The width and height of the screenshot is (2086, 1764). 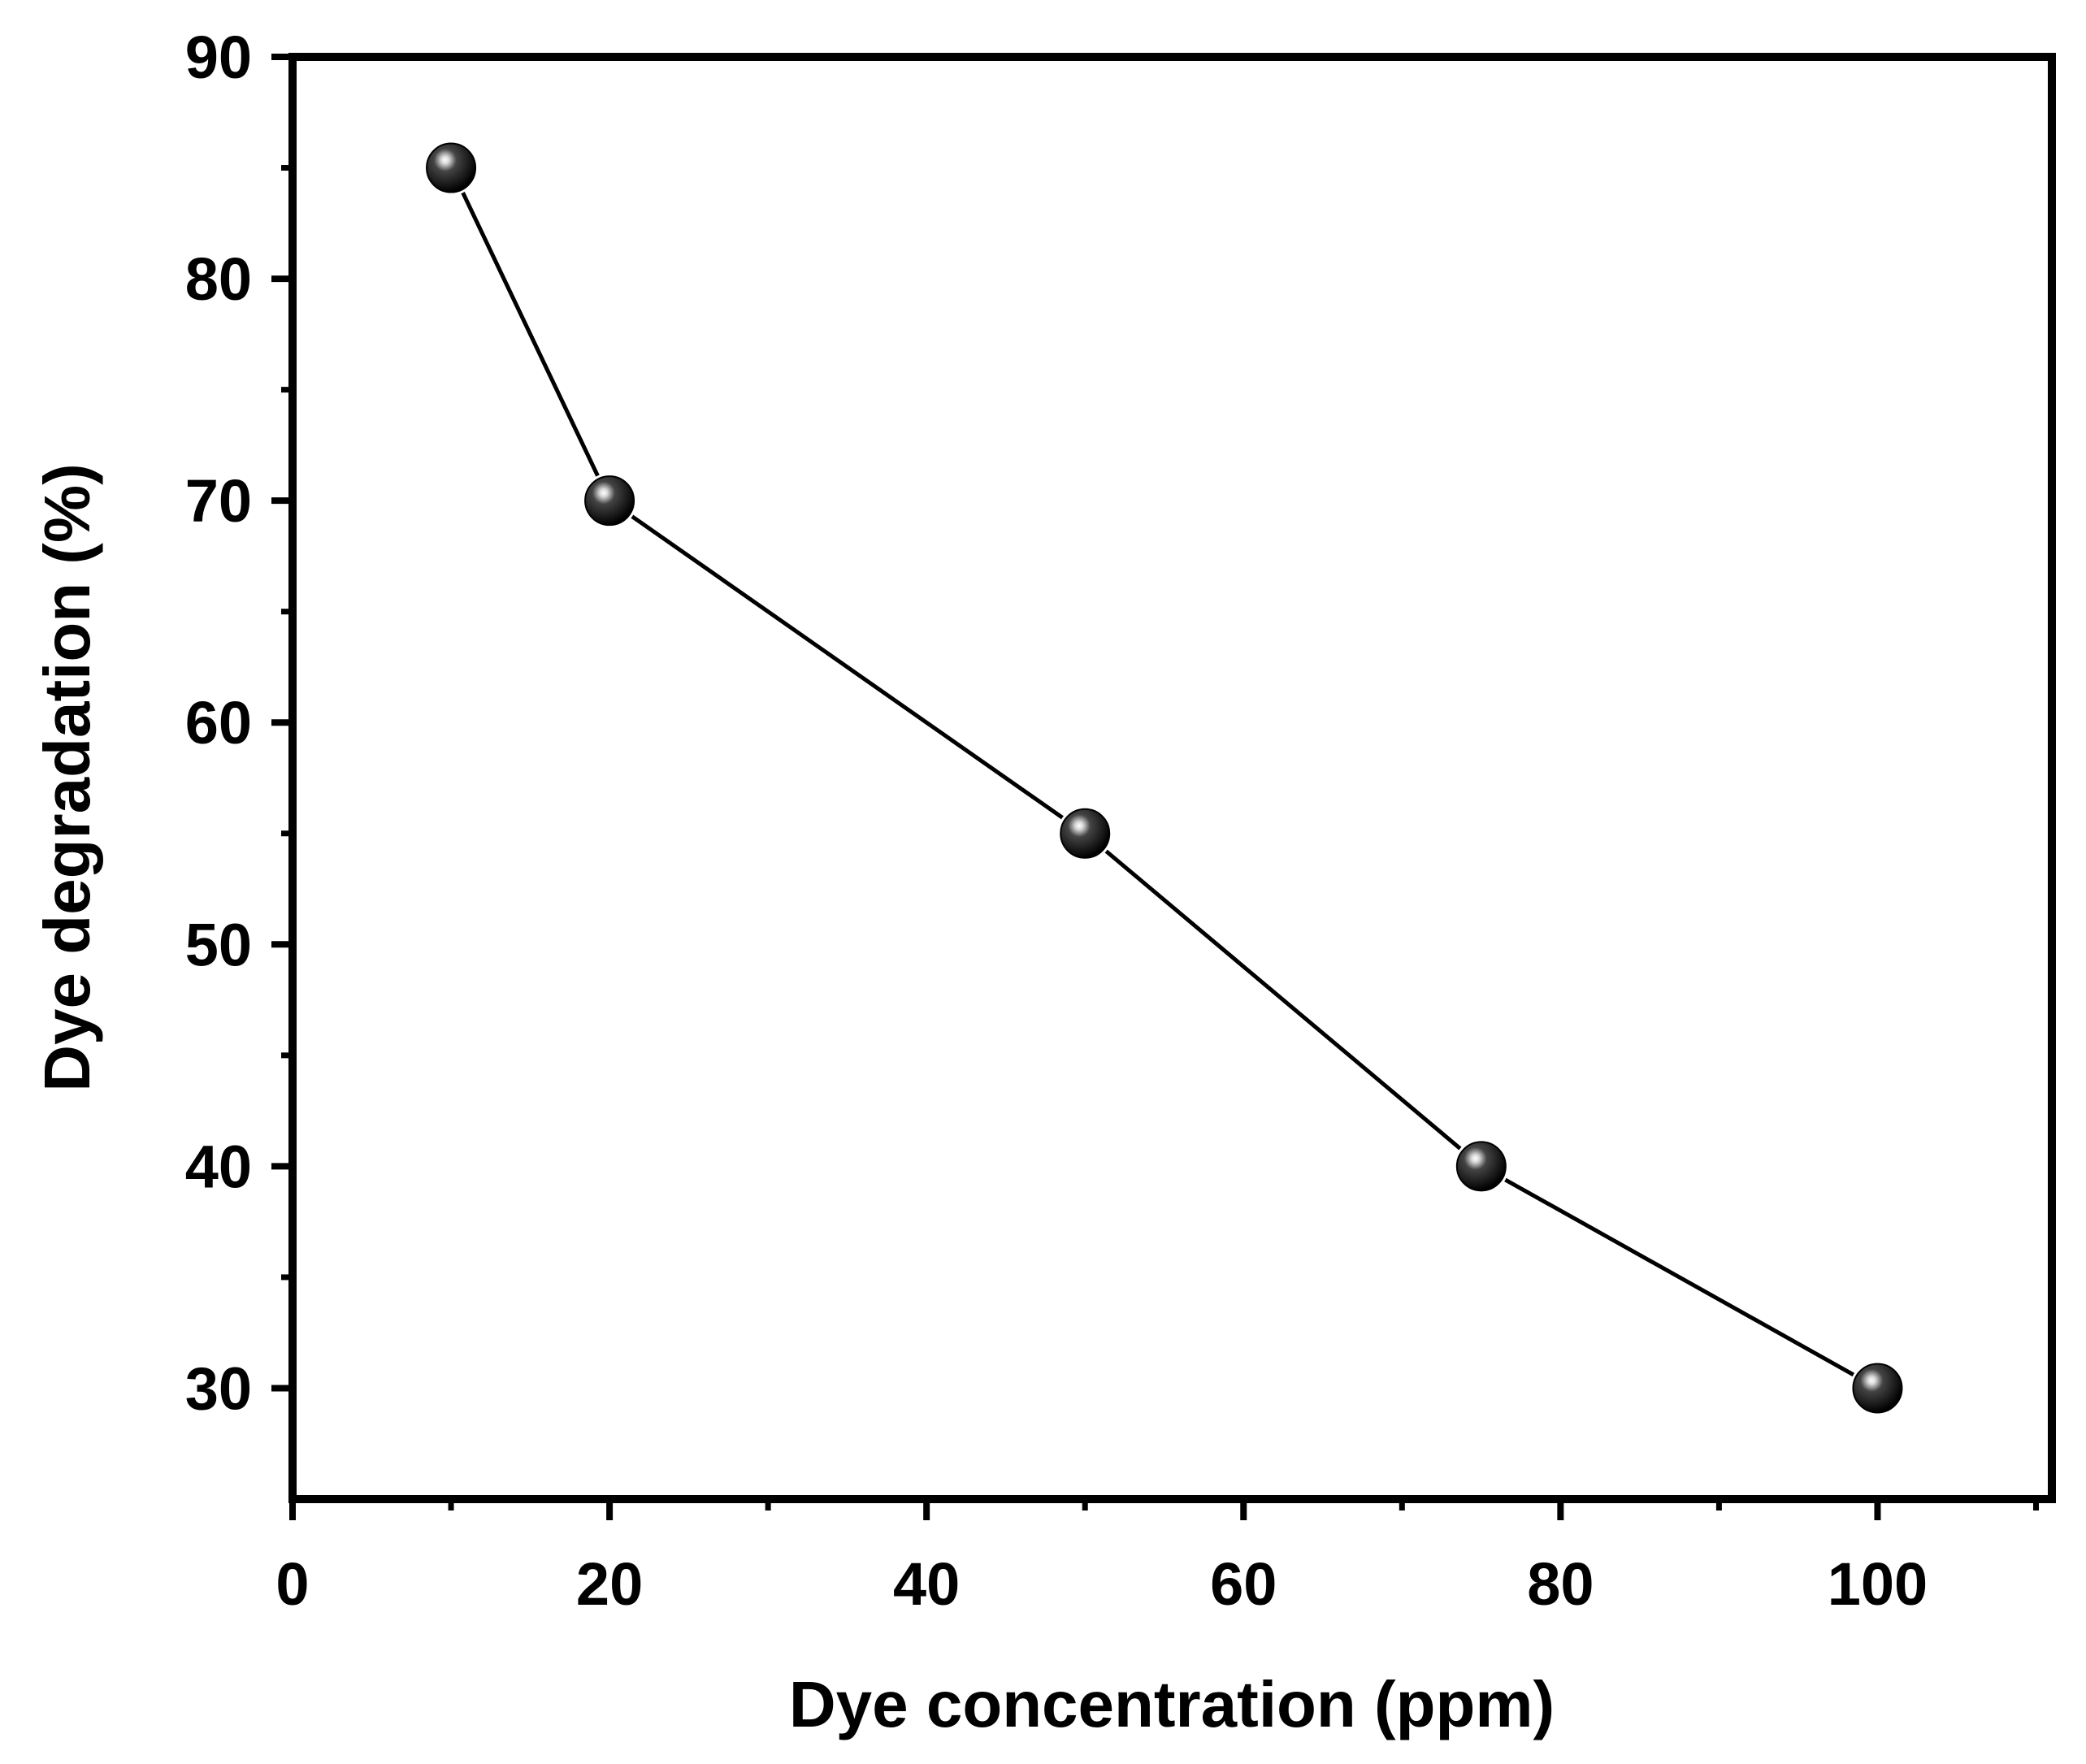 What do you see at coordinates (218, 57) in the screenshot?
I see `y-tick-label: 90` at bounding box center [218, 57].